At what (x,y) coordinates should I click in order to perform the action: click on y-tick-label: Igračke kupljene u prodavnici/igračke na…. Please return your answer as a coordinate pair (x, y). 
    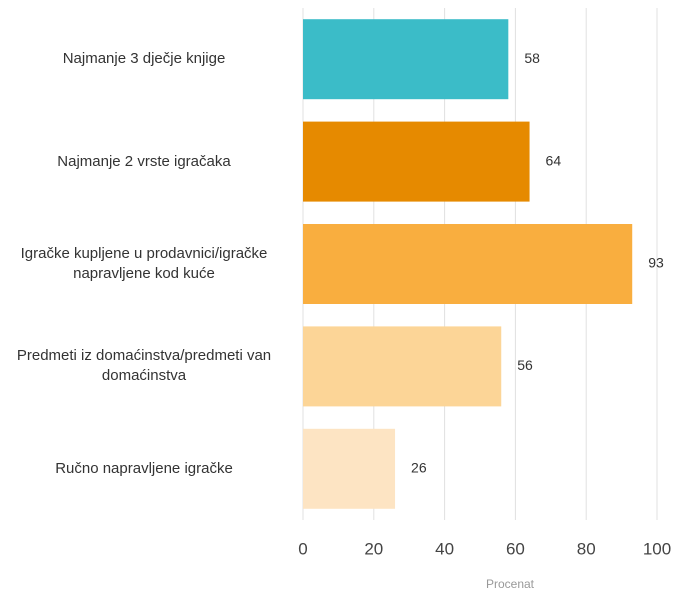
    Looking at the image, I should click on (144, 263).